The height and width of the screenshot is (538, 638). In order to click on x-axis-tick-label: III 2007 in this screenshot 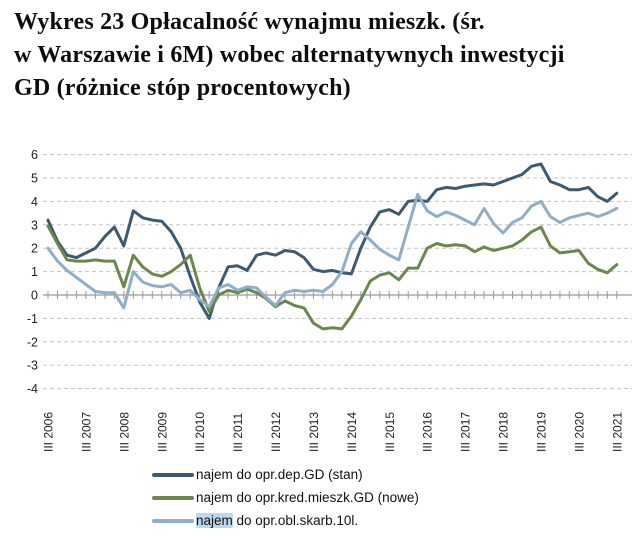, I will do `click(86, 432)`.